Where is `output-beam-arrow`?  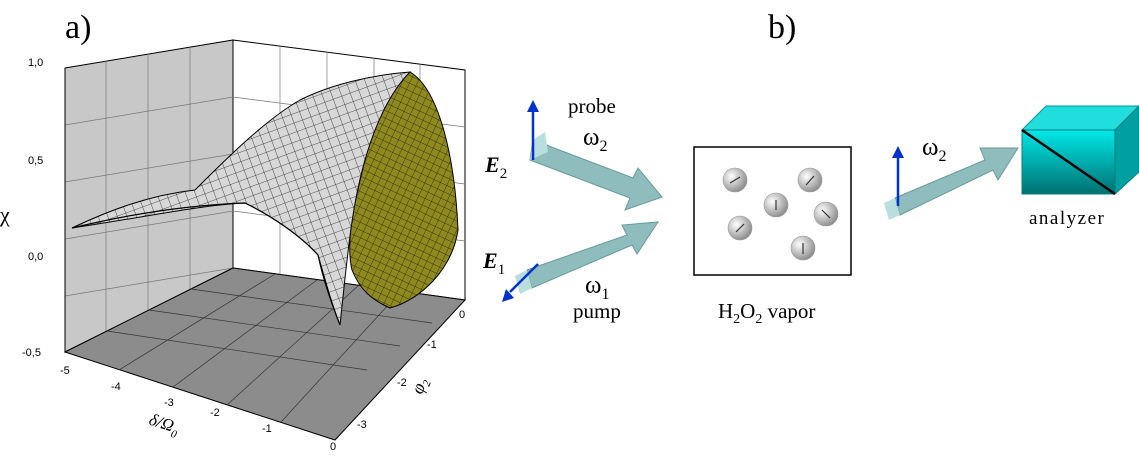 output-beam-arrow is located at coordinates (951, 183).